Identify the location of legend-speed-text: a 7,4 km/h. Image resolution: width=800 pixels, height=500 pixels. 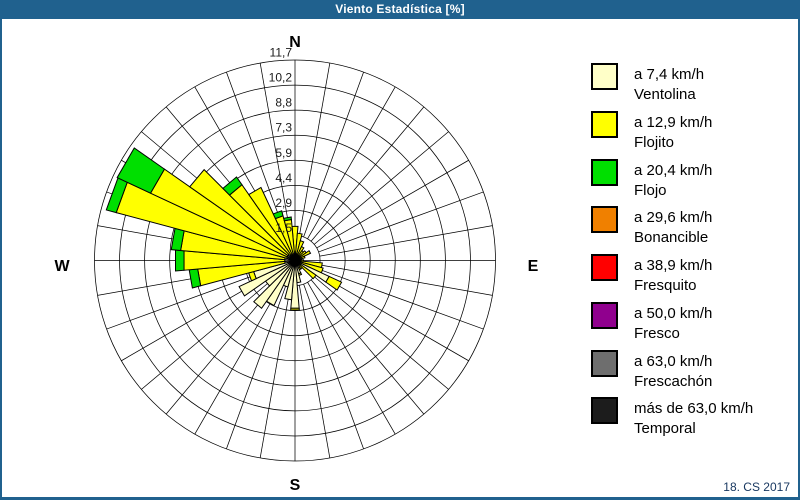
(669, 74).